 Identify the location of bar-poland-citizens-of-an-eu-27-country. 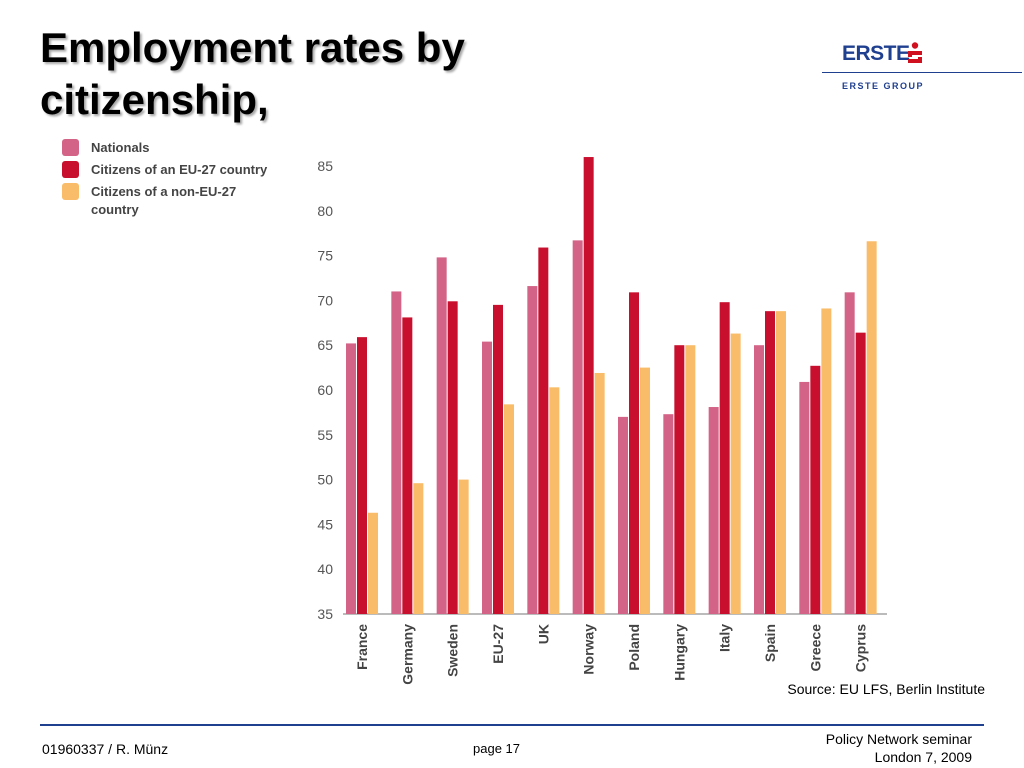
(634, 453).